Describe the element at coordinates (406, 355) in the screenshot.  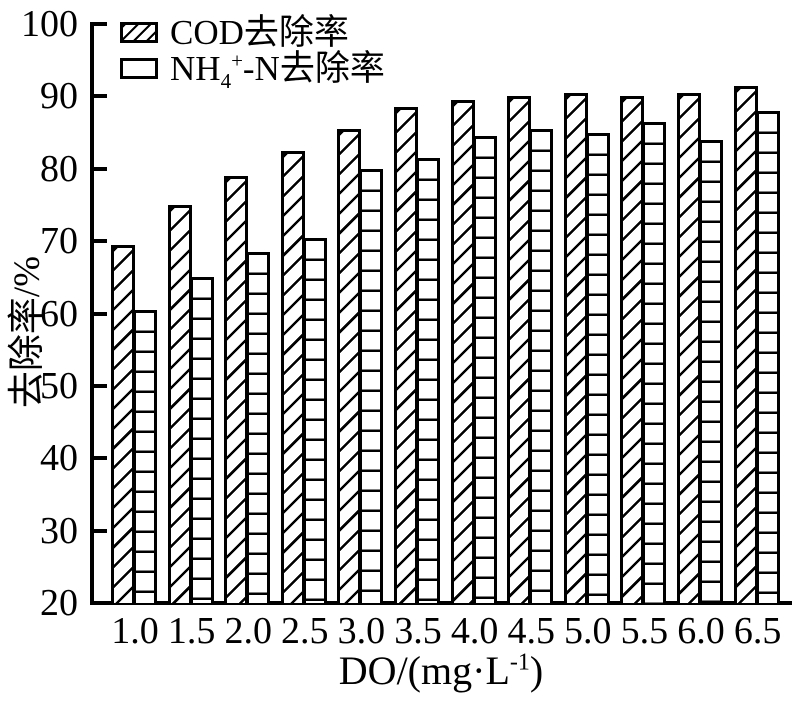
I see `bar-cod-3.5` at that location.